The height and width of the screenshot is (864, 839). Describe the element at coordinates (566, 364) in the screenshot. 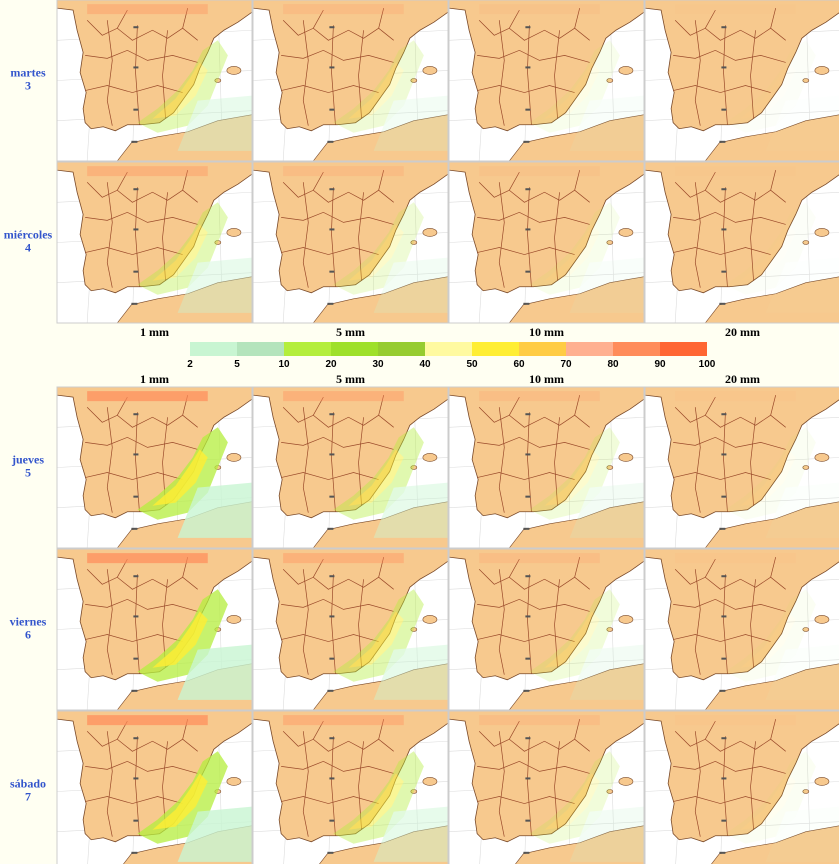

I see `colorbar-tick-label: 70` at that location.